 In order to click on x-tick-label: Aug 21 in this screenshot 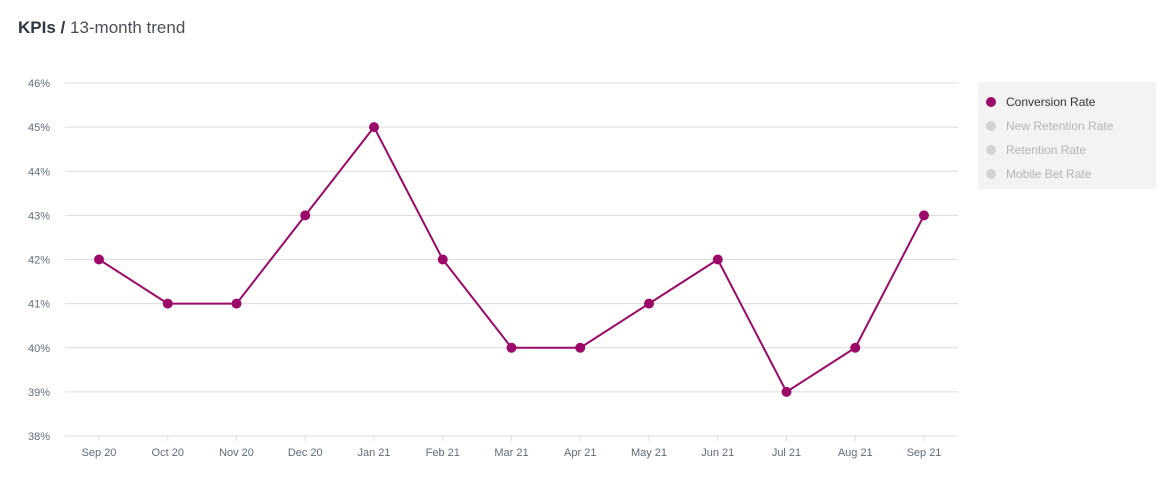, I will do `click(855, 453)`.